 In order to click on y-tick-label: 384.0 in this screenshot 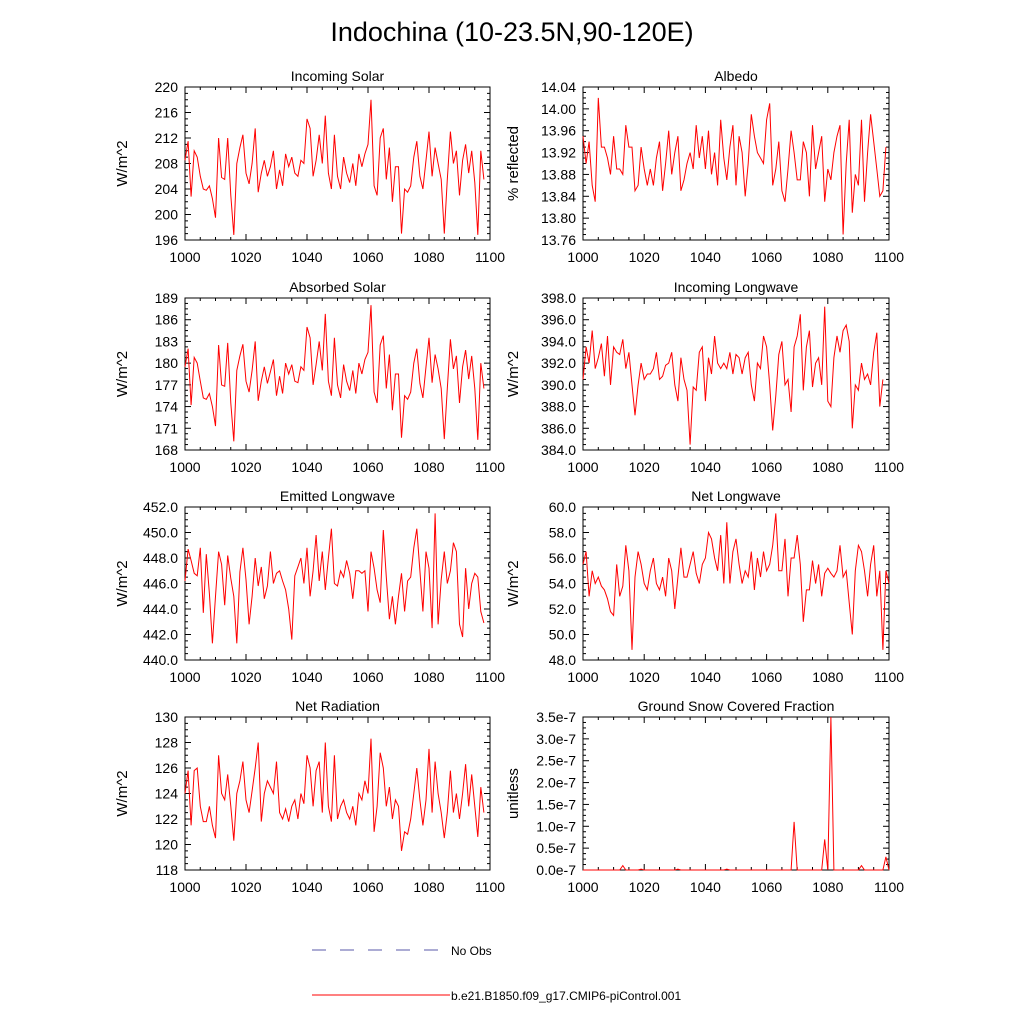, I will do `click(558, 450)`.